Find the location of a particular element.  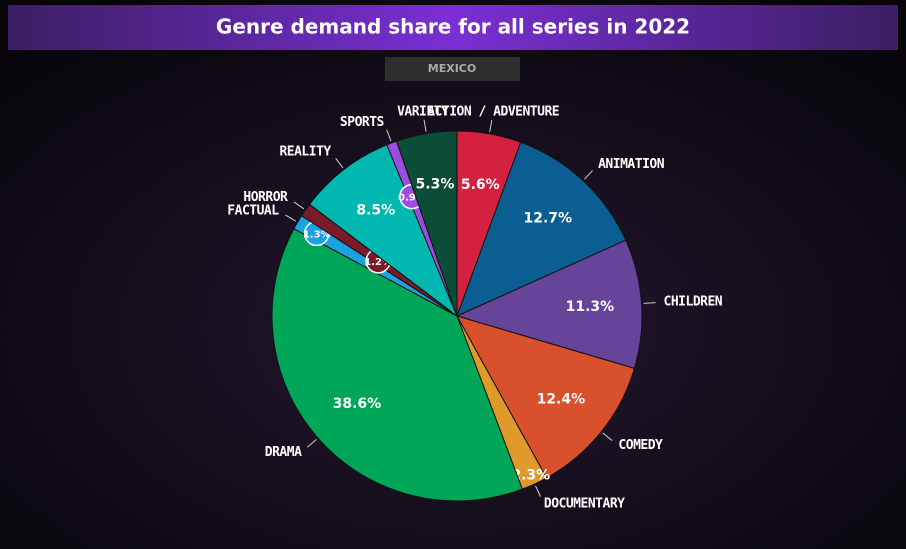

category-label: ANIMATION is located at coordinates (631, 164).